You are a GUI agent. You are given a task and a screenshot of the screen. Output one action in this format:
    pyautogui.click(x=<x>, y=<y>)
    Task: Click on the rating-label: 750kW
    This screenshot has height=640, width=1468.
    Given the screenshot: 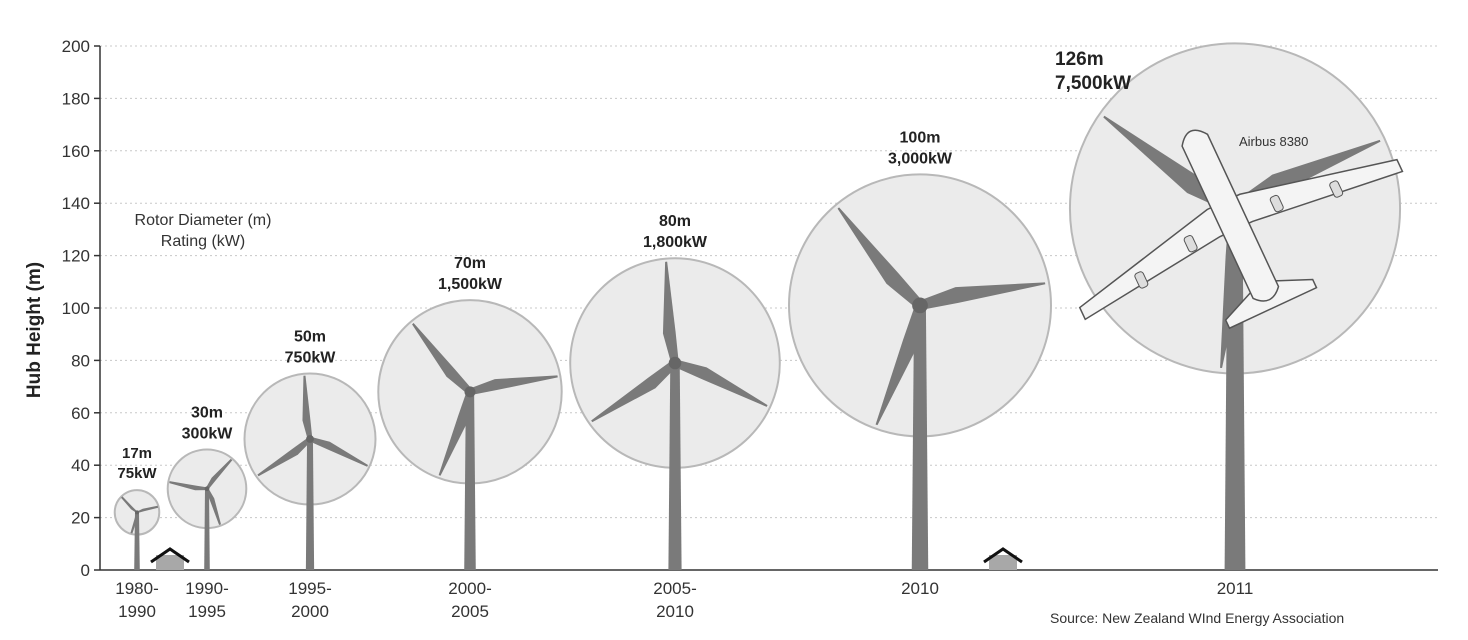 What is the action you would take?
    pyautogui.click(x=311, y=358)
    